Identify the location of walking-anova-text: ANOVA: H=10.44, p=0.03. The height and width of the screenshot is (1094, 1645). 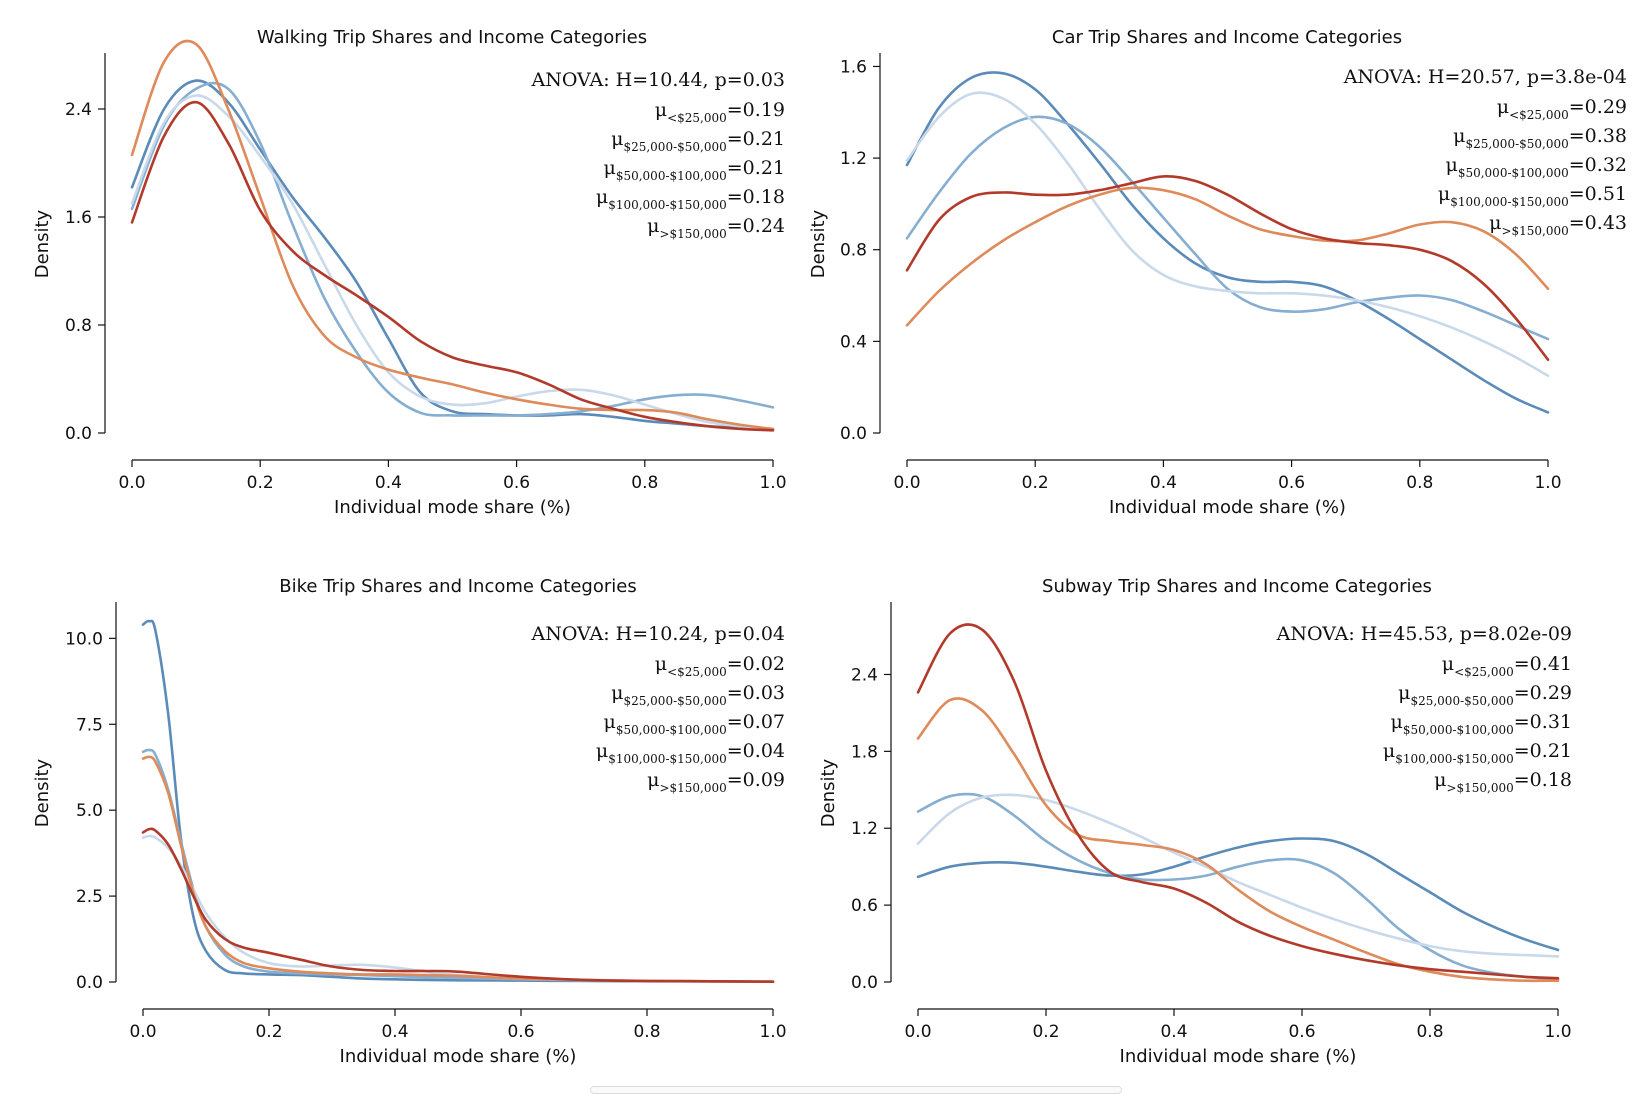
(657, 80).